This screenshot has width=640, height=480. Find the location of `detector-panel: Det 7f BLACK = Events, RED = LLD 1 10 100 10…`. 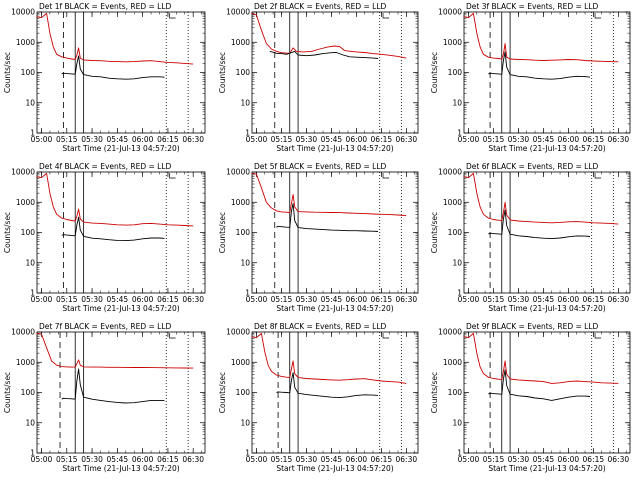

detector-panel: Det 7f BLACK = Events, RED = LLD 1 10 100 10… is located at coordinates (104, 397).